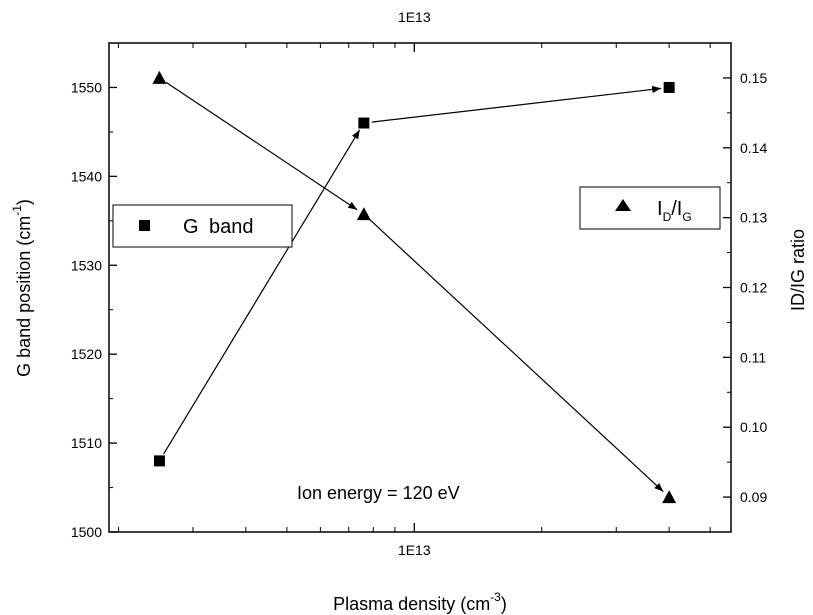 Image resolution: width=813 pixels, height=615 pixels. I want to click on legend-triangle-marker, so click(623, 205).